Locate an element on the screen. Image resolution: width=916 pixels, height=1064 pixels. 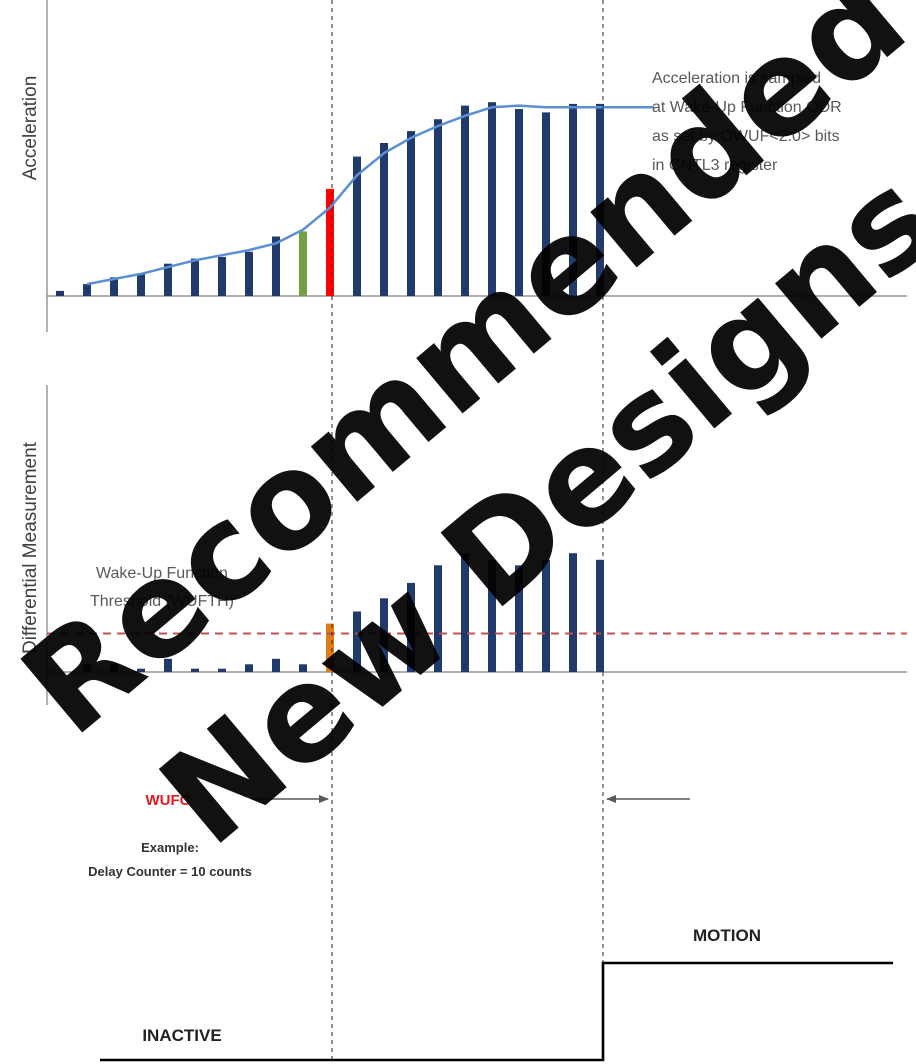
example-delay-counter: Delay Counter = 10 counts is located at coordinates (170, 871).